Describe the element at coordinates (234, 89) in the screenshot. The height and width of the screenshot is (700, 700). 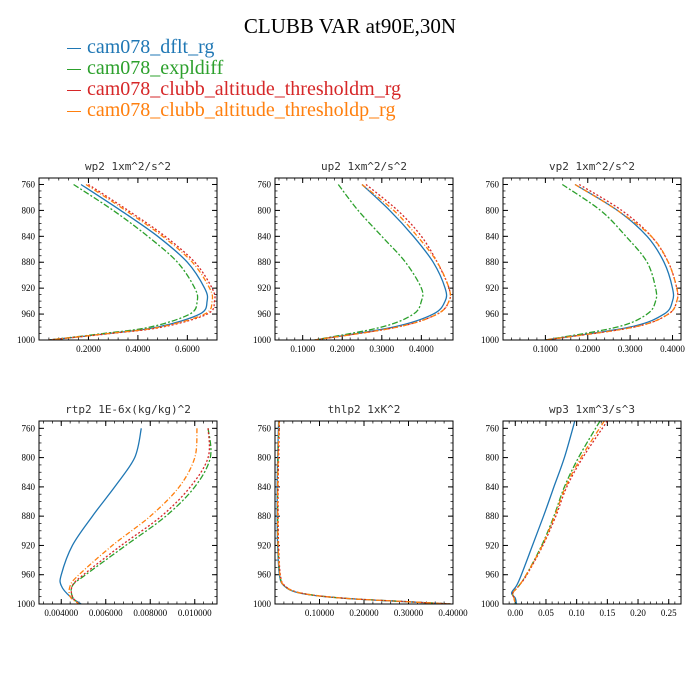
I see `legend-item: cam078_clubb_altitude_thresholdm_rg` at that location.